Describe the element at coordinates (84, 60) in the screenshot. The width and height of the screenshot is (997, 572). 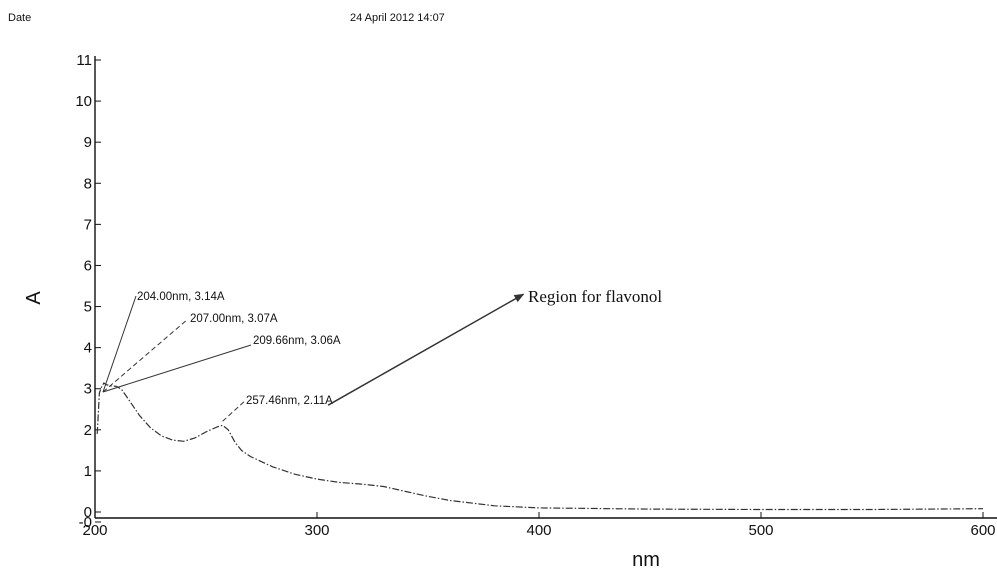
I see `y-tick-label: 11` at that location.